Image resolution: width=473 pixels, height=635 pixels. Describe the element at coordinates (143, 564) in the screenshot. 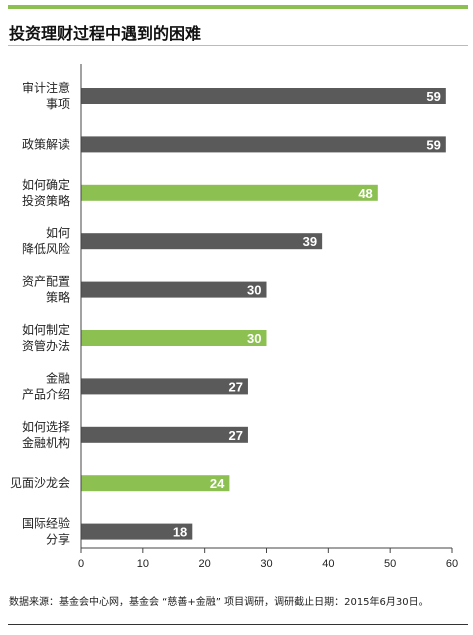

I see `x-tick-label-10: 10` at that location.